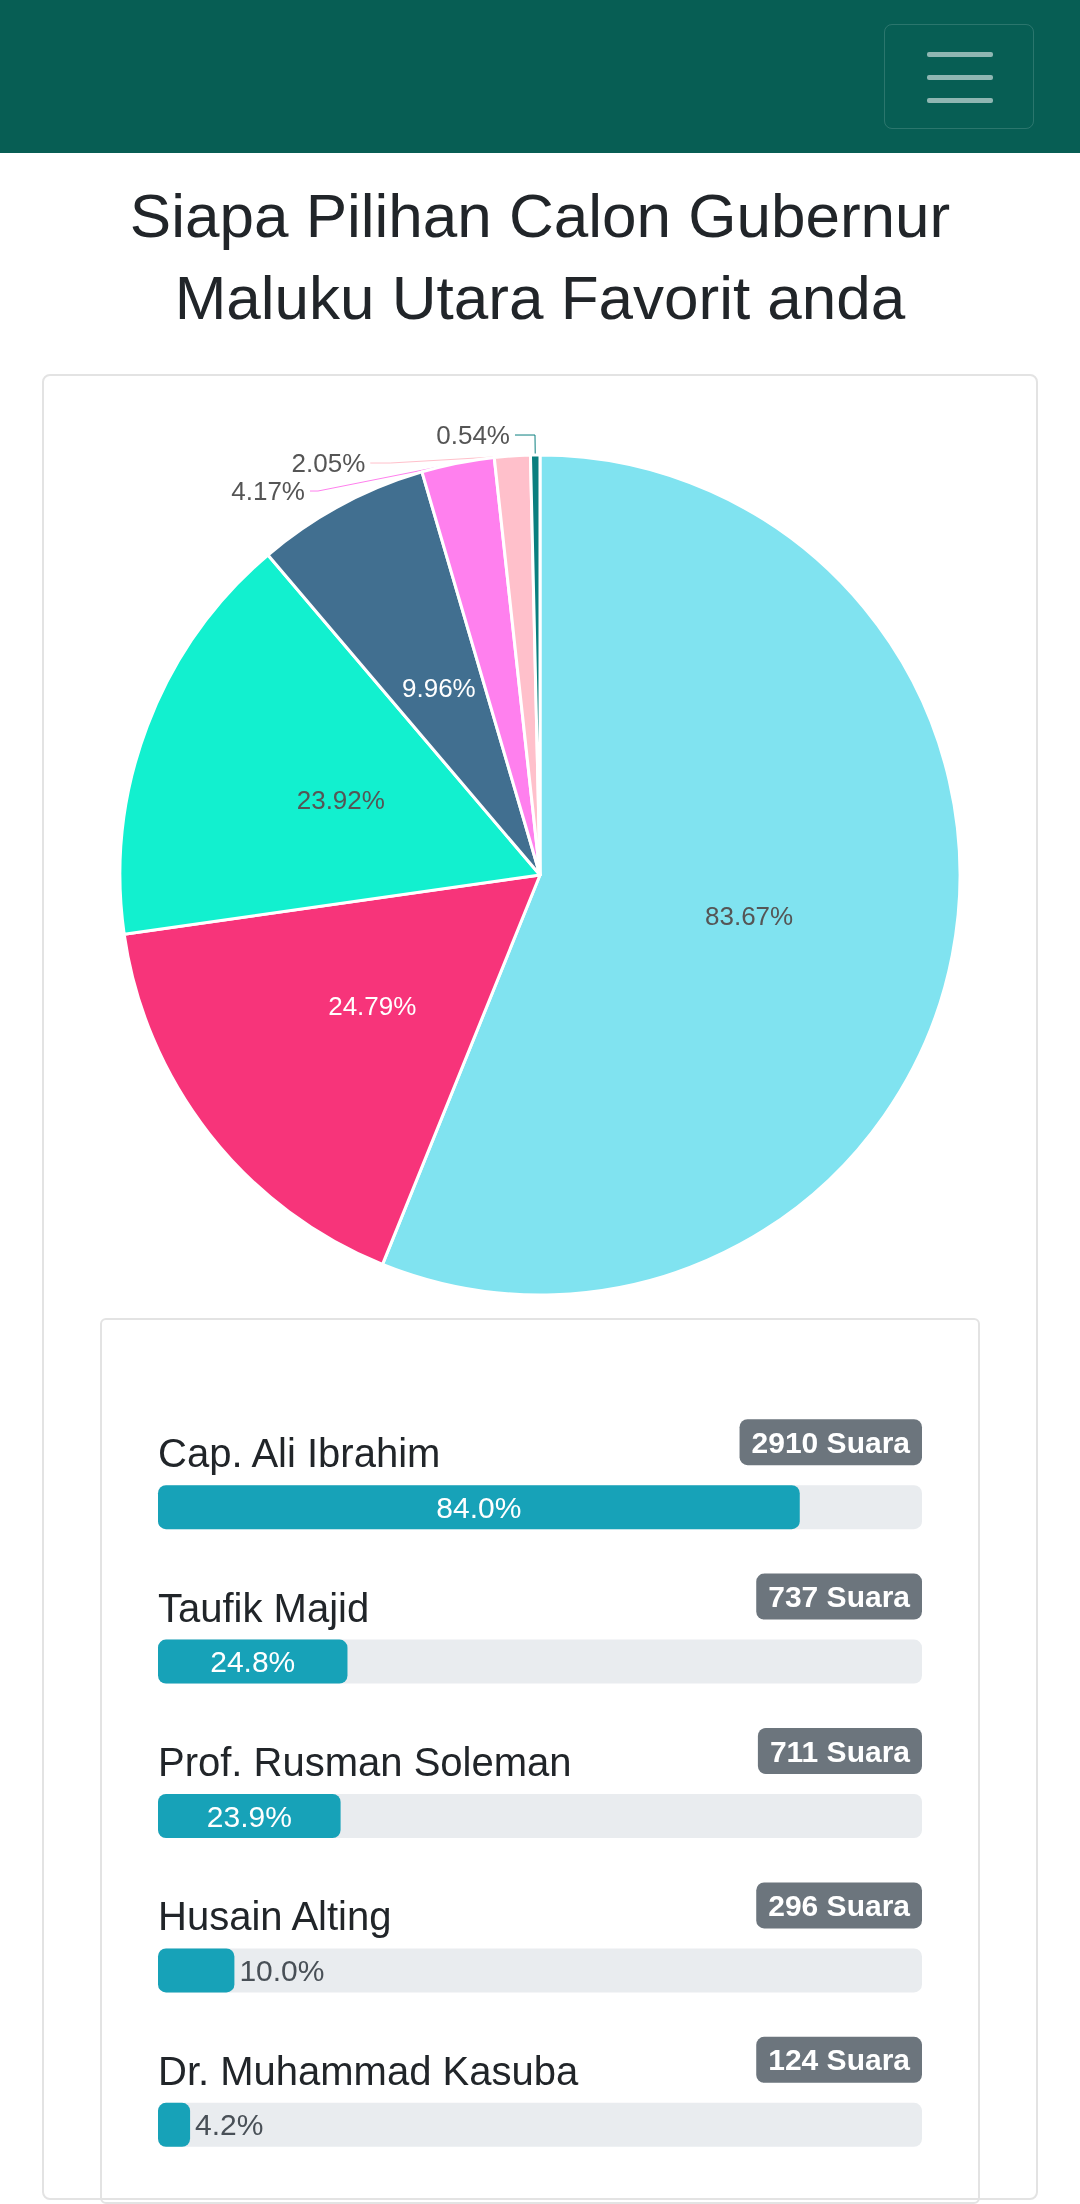 This screenshot has height=2204, width=1080. What do you see at coordinates (439, 687) in the screenshot?
I see `data-label: 9.96%` at bounding box center [439, 687].